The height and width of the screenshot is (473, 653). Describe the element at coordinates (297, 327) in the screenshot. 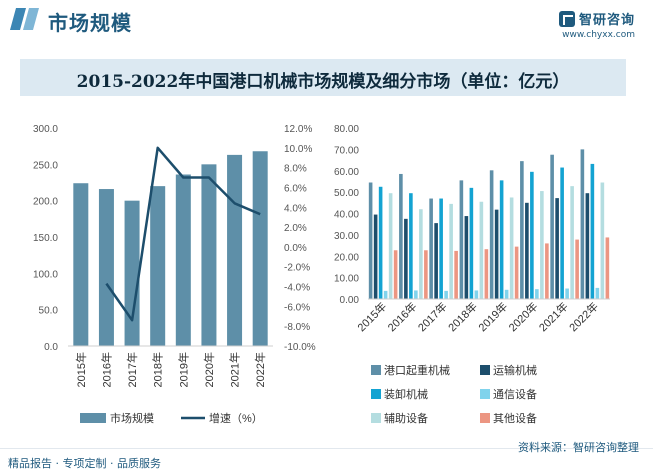

I see `y-right-tick-label: -8.0%` at that location.